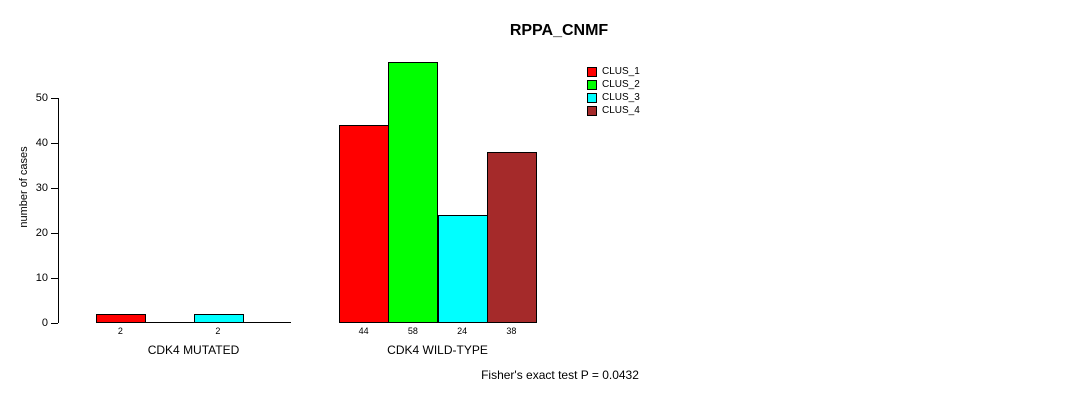 This screenshot has height=400, width=1090. What do you see at coordinates (363, 331) in the screenshot?
I see `bar-value-label: 44` at bounding box center [363, 331].